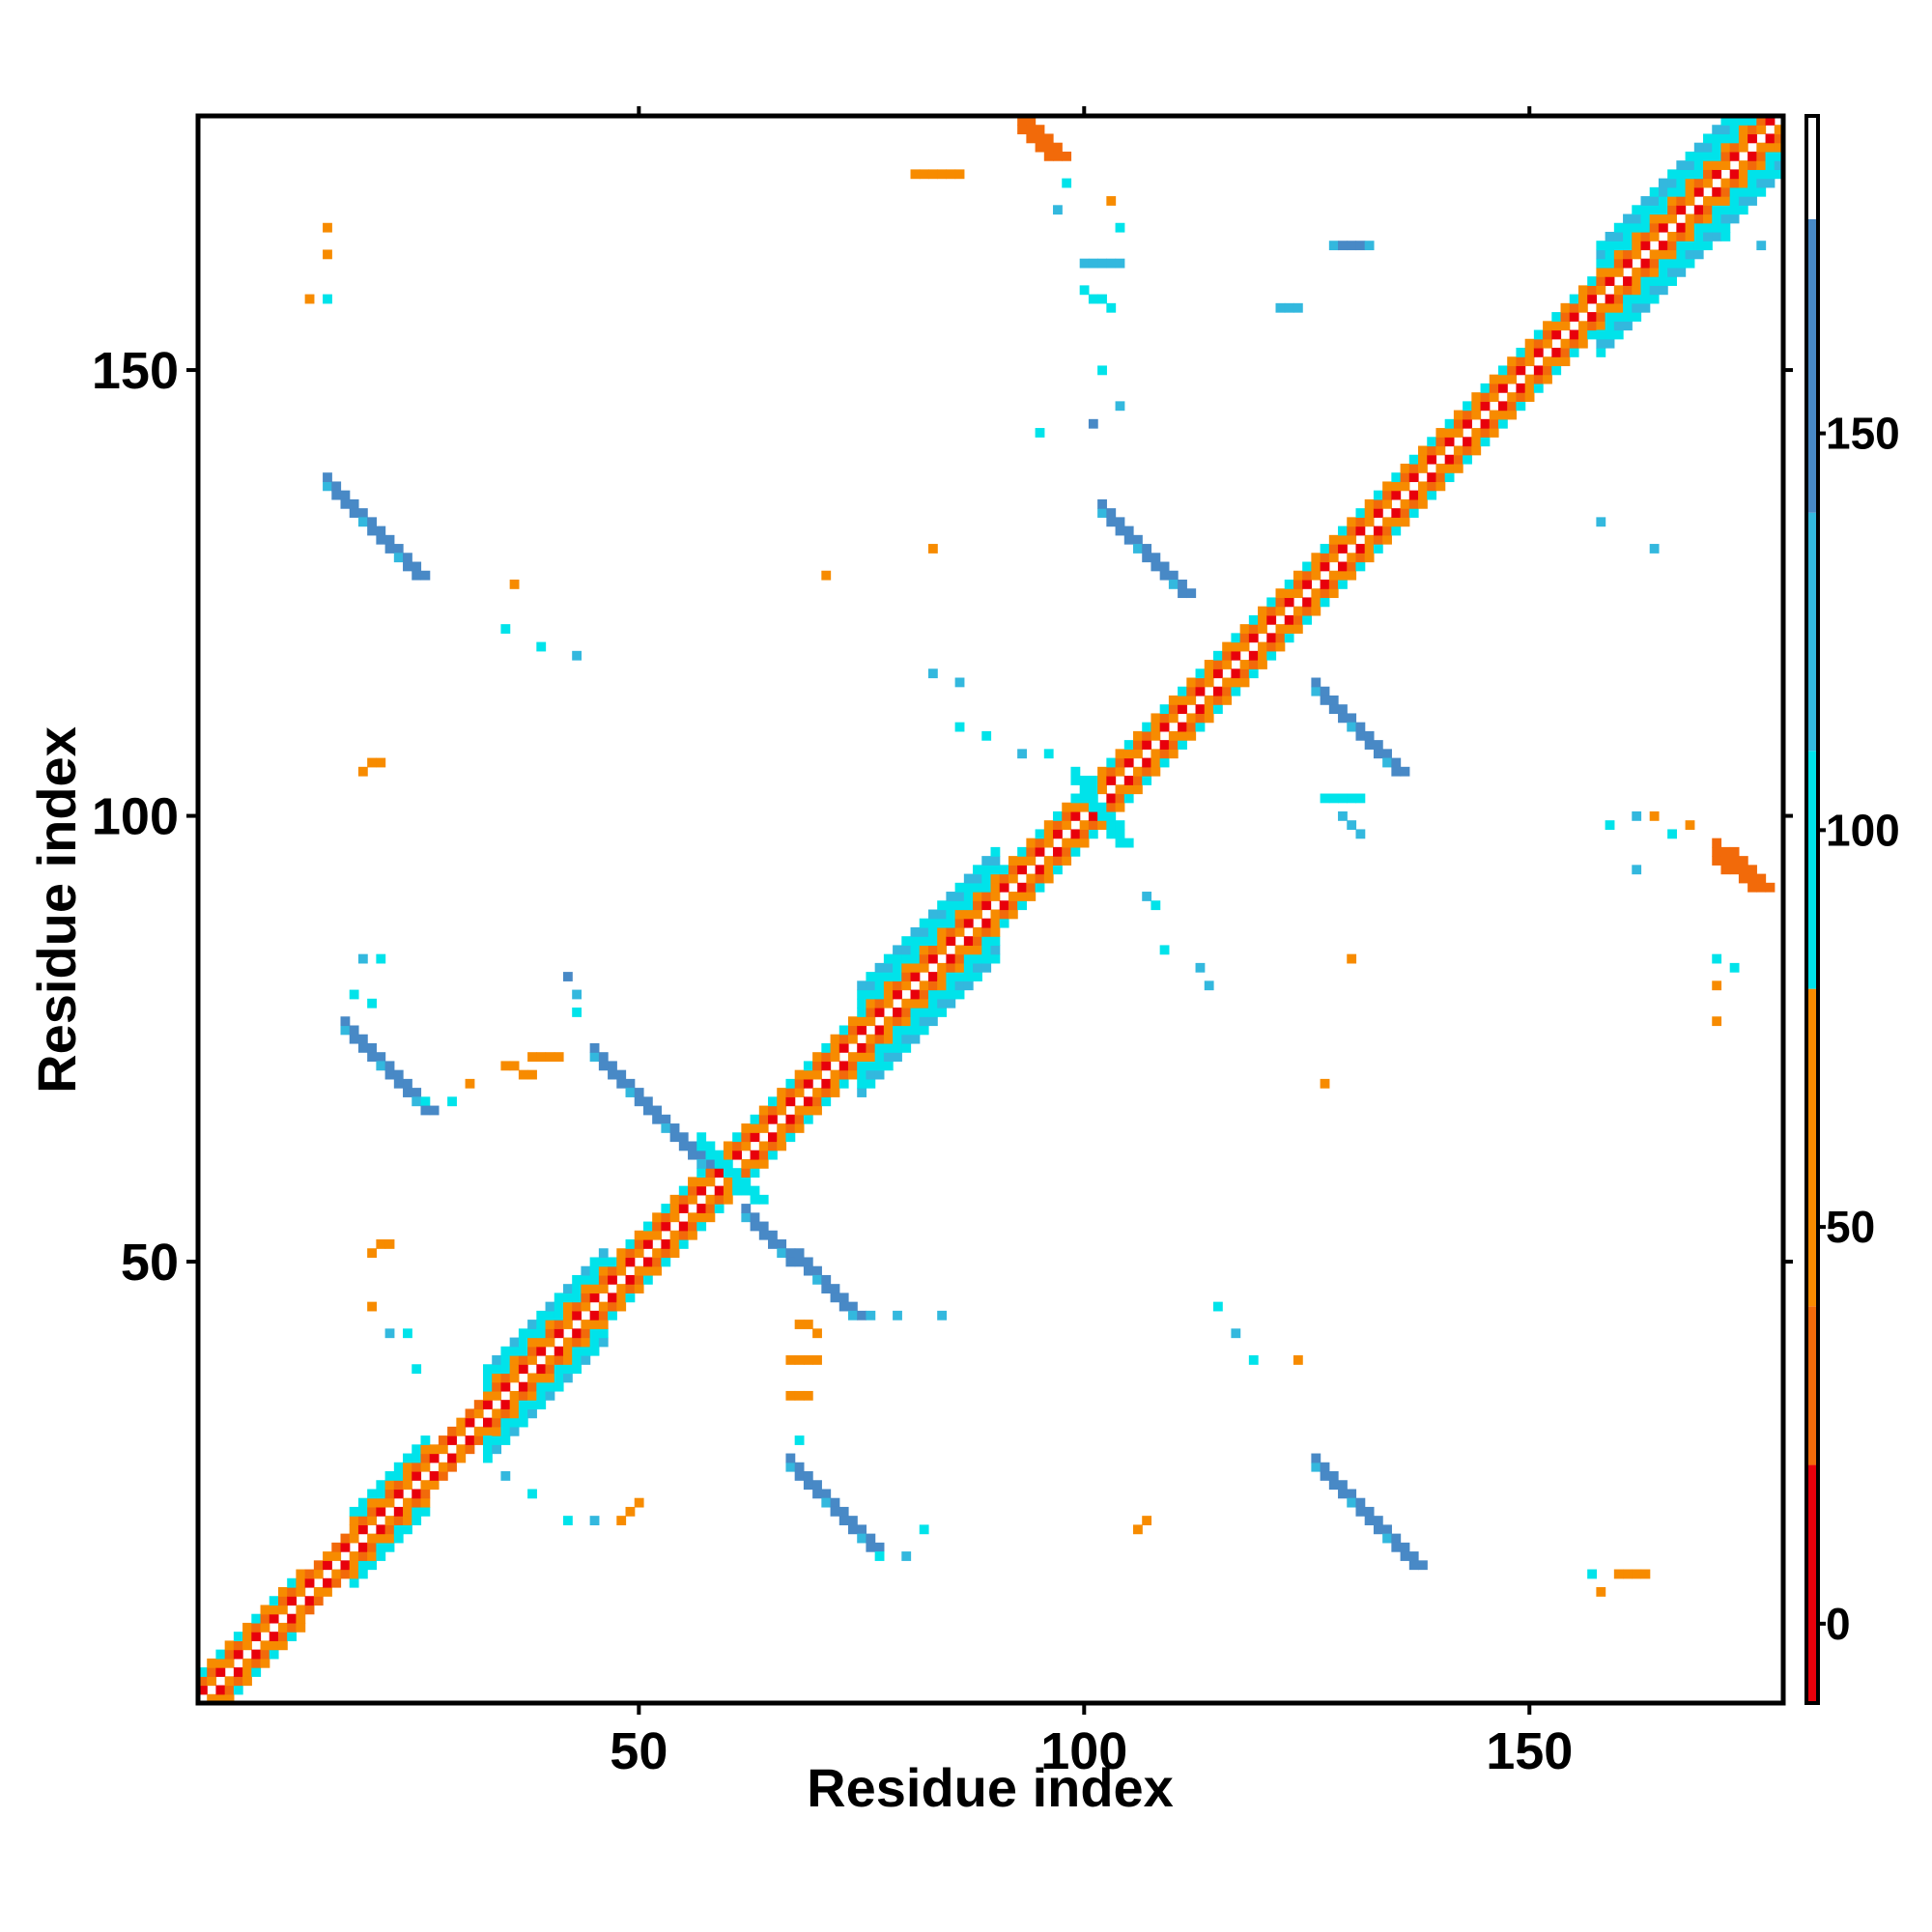 This screenshot has height=1932, width=1932. Describe the element at coordinates (639, 1751) in the screenshot. I see `x-tick-label: 50` at that location.